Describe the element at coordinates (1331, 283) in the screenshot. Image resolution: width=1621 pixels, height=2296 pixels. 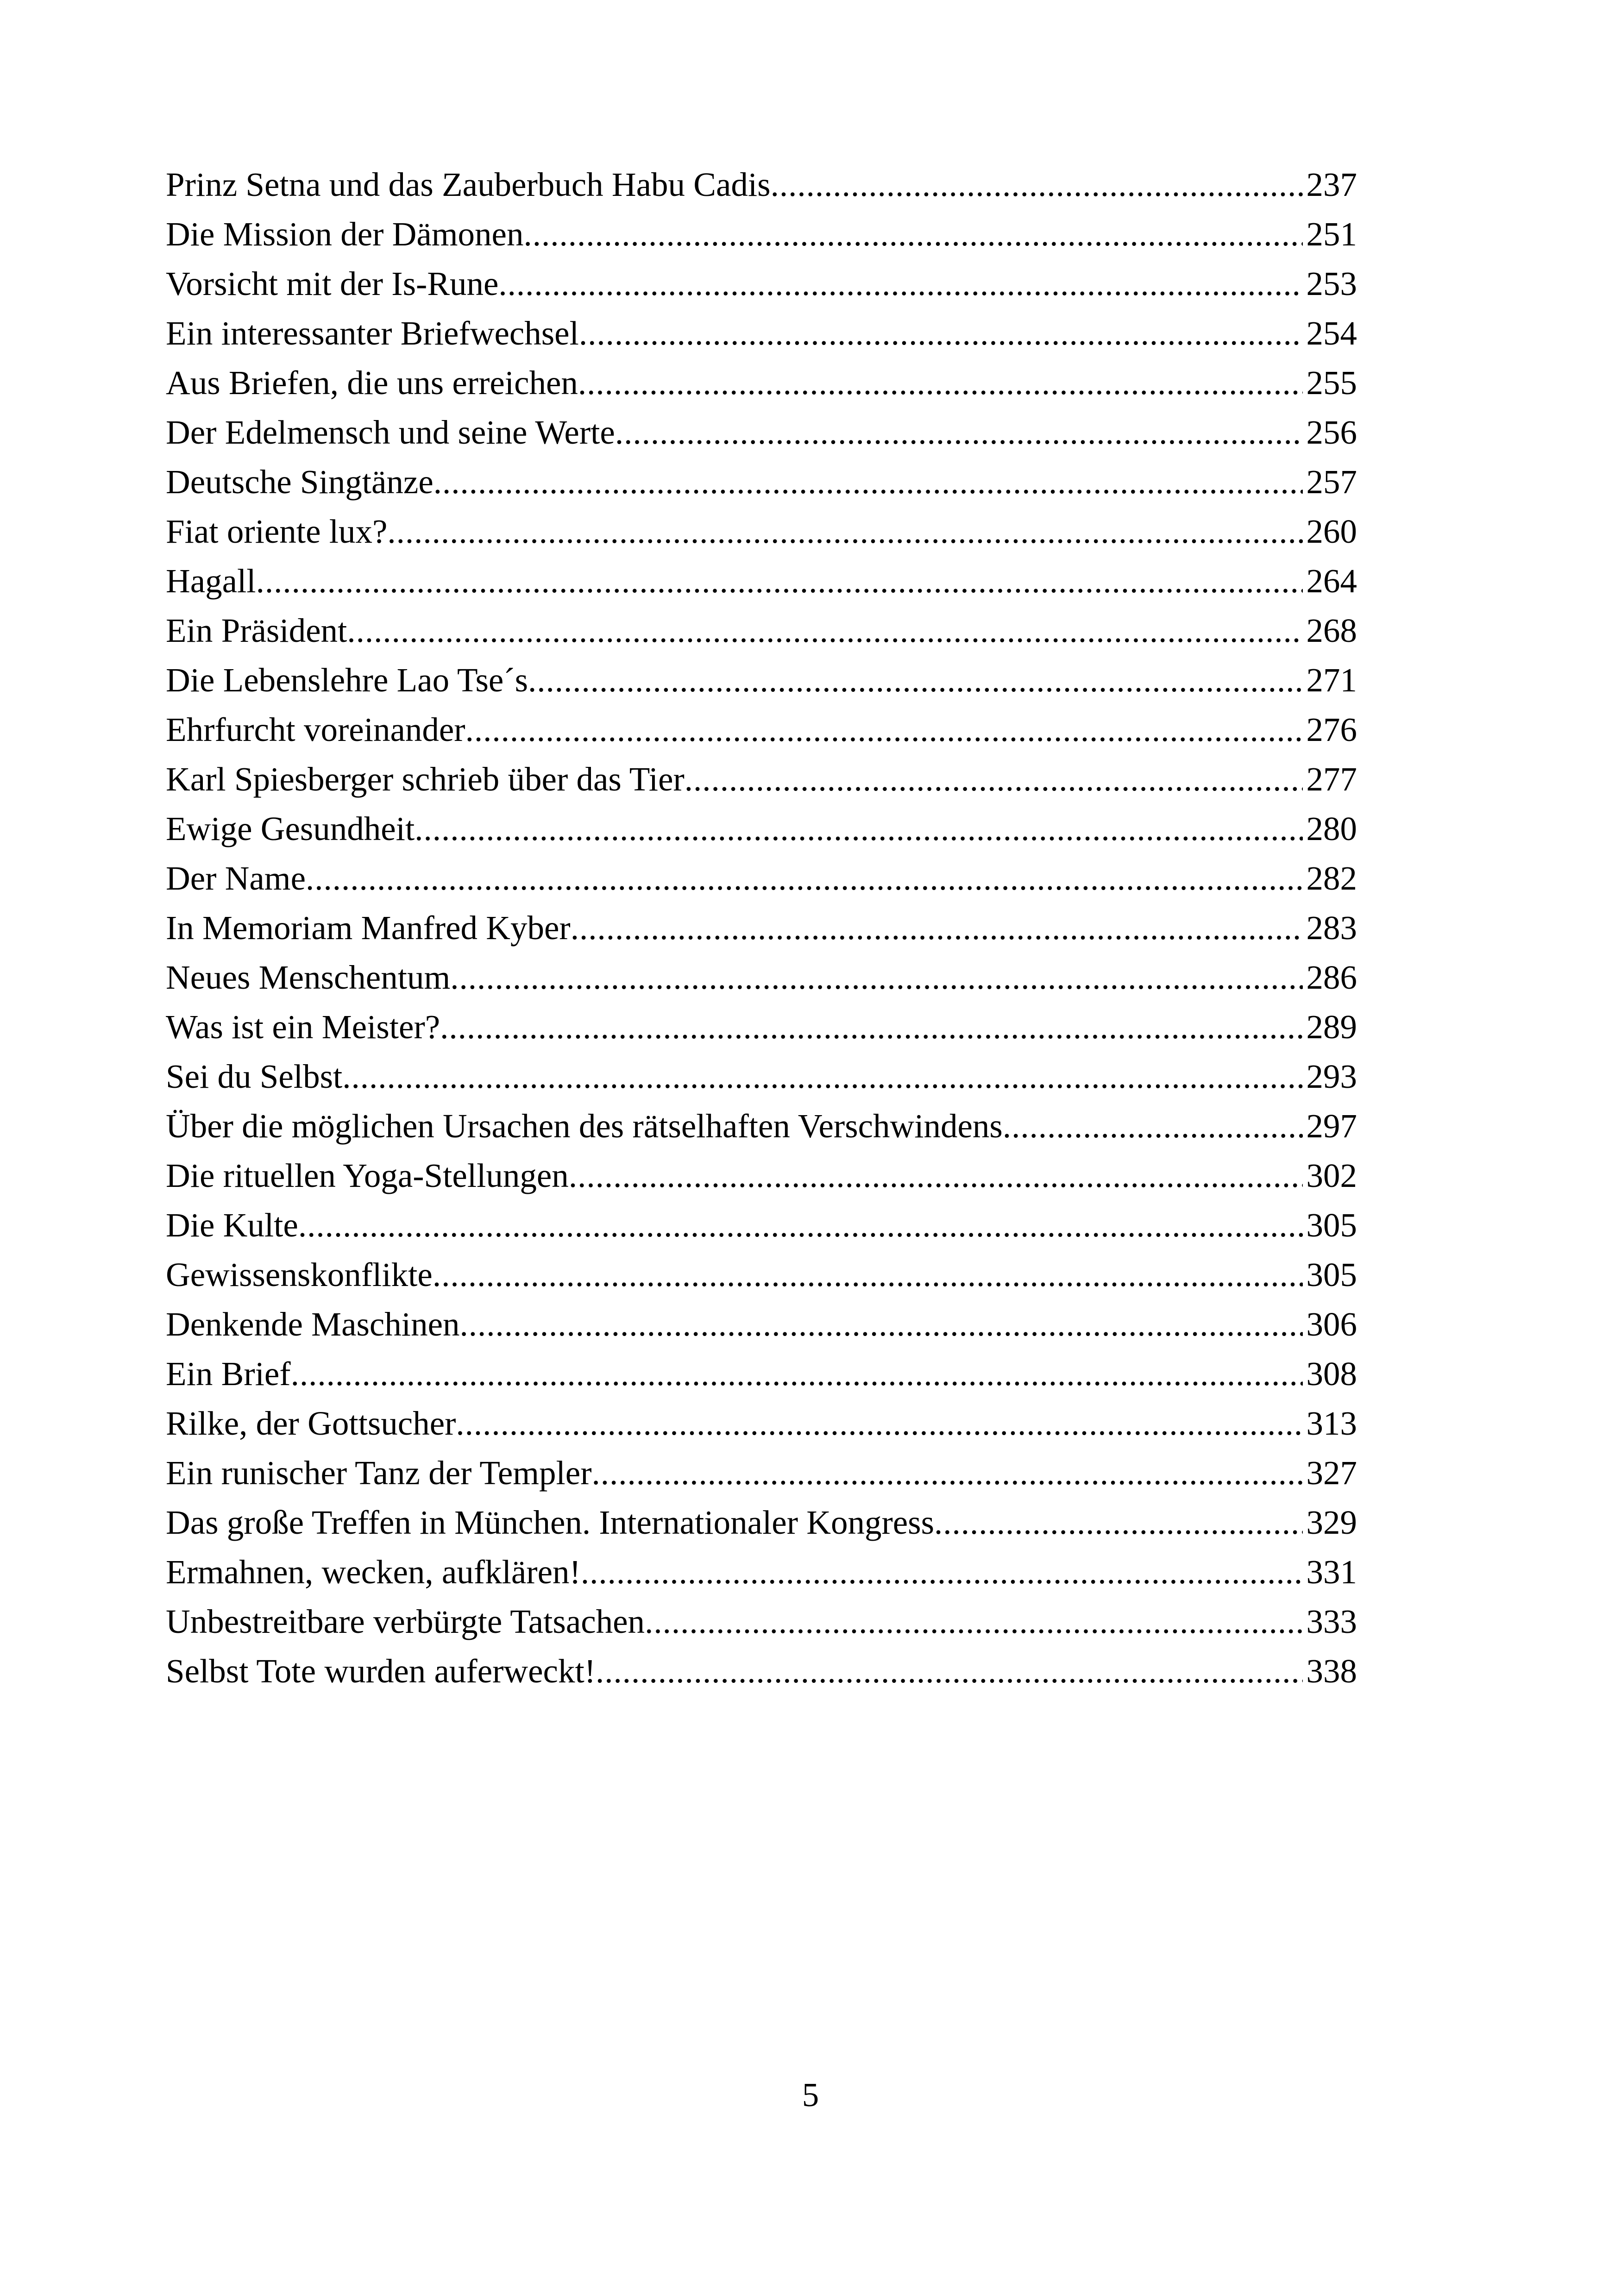
I see `toc-entry-page: 253` at that location.